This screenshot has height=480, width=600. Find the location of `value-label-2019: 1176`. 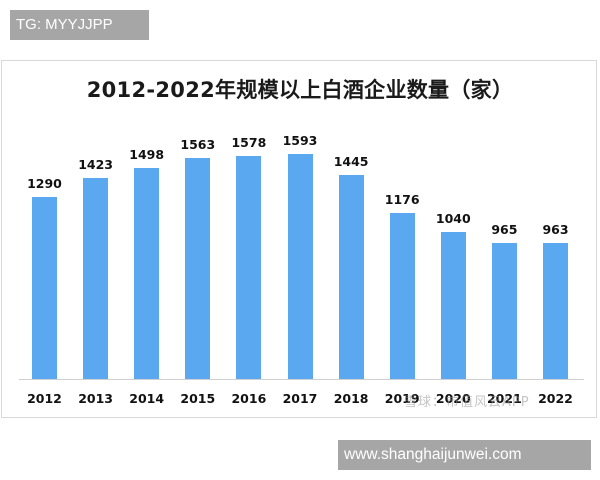

value-label-2019: 1176 is located at coordinates (402, 200).